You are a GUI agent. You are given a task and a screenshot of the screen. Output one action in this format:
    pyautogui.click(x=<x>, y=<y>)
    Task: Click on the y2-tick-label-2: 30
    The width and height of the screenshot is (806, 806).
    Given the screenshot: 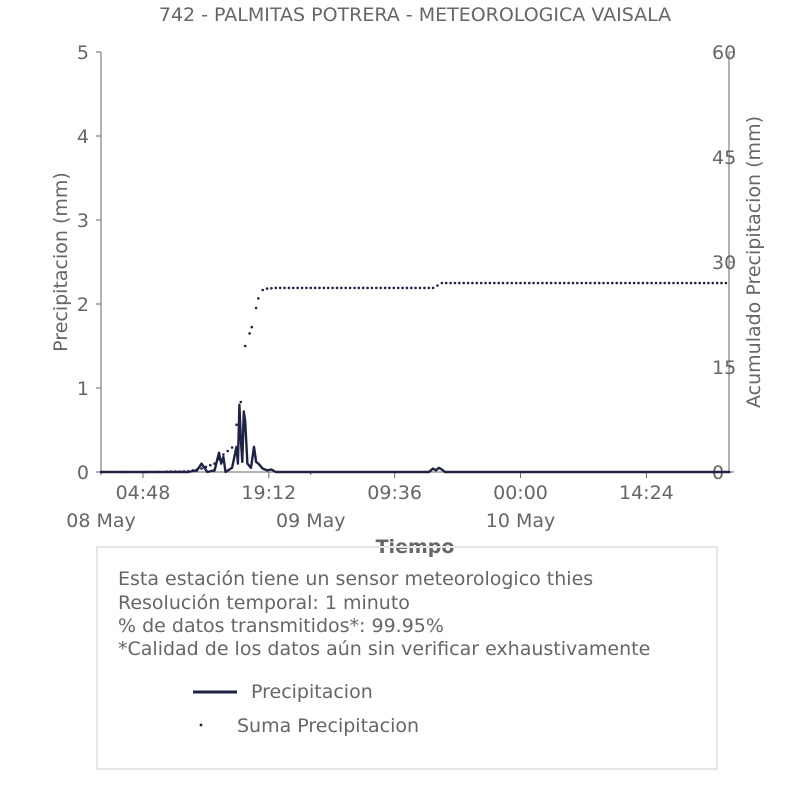 What is the action you would take?
    pyautogui.click(x=724, y=263)
    